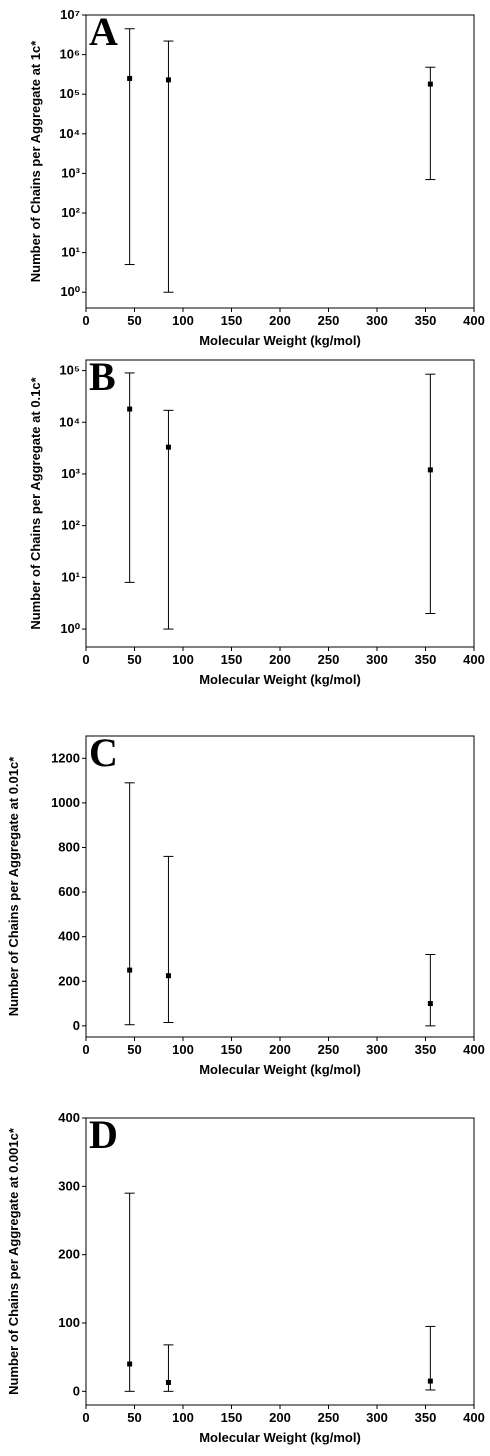 The image size is (490, 1456). I want to click on y-tick-label: 1000, so click(65, 802).